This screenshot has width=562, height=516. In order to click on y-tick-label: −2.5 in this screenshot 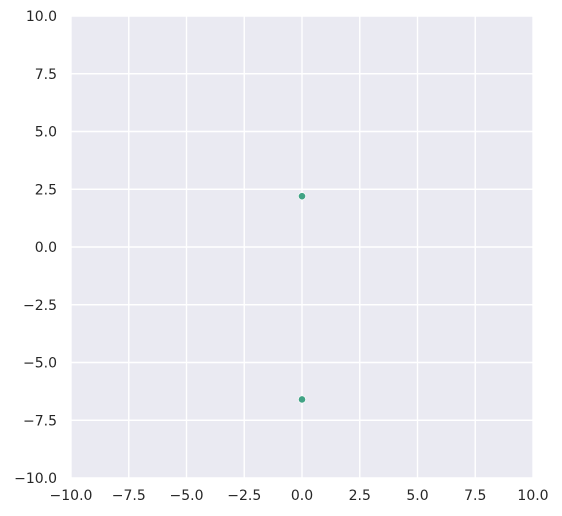, I will do `click(40, 306)`.